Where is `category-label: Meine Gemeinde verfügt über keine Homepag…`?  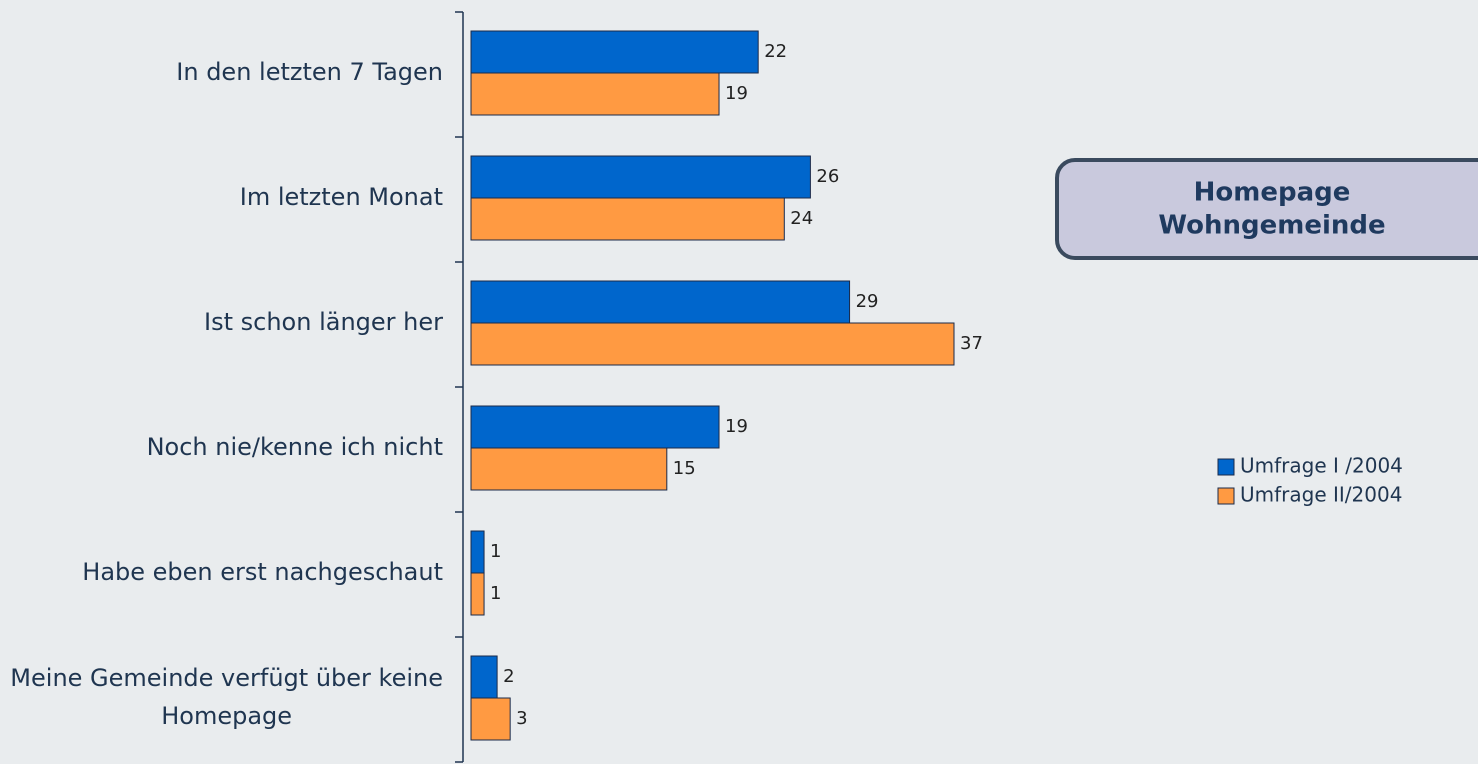
category-label: Meine Gemeinde verfügt über keine Homepag… is located at coordinates (226, 697).